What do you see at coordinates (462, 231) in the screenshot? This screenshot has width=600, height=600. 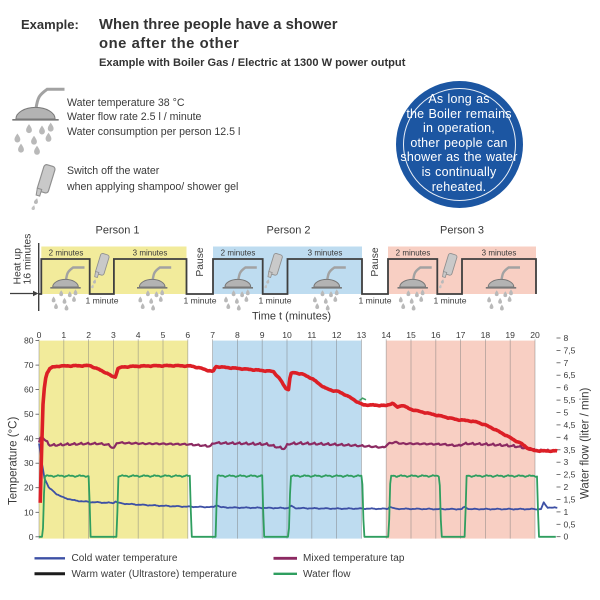 I see `svg-text: Person 3` at bounding box center [462, 231].